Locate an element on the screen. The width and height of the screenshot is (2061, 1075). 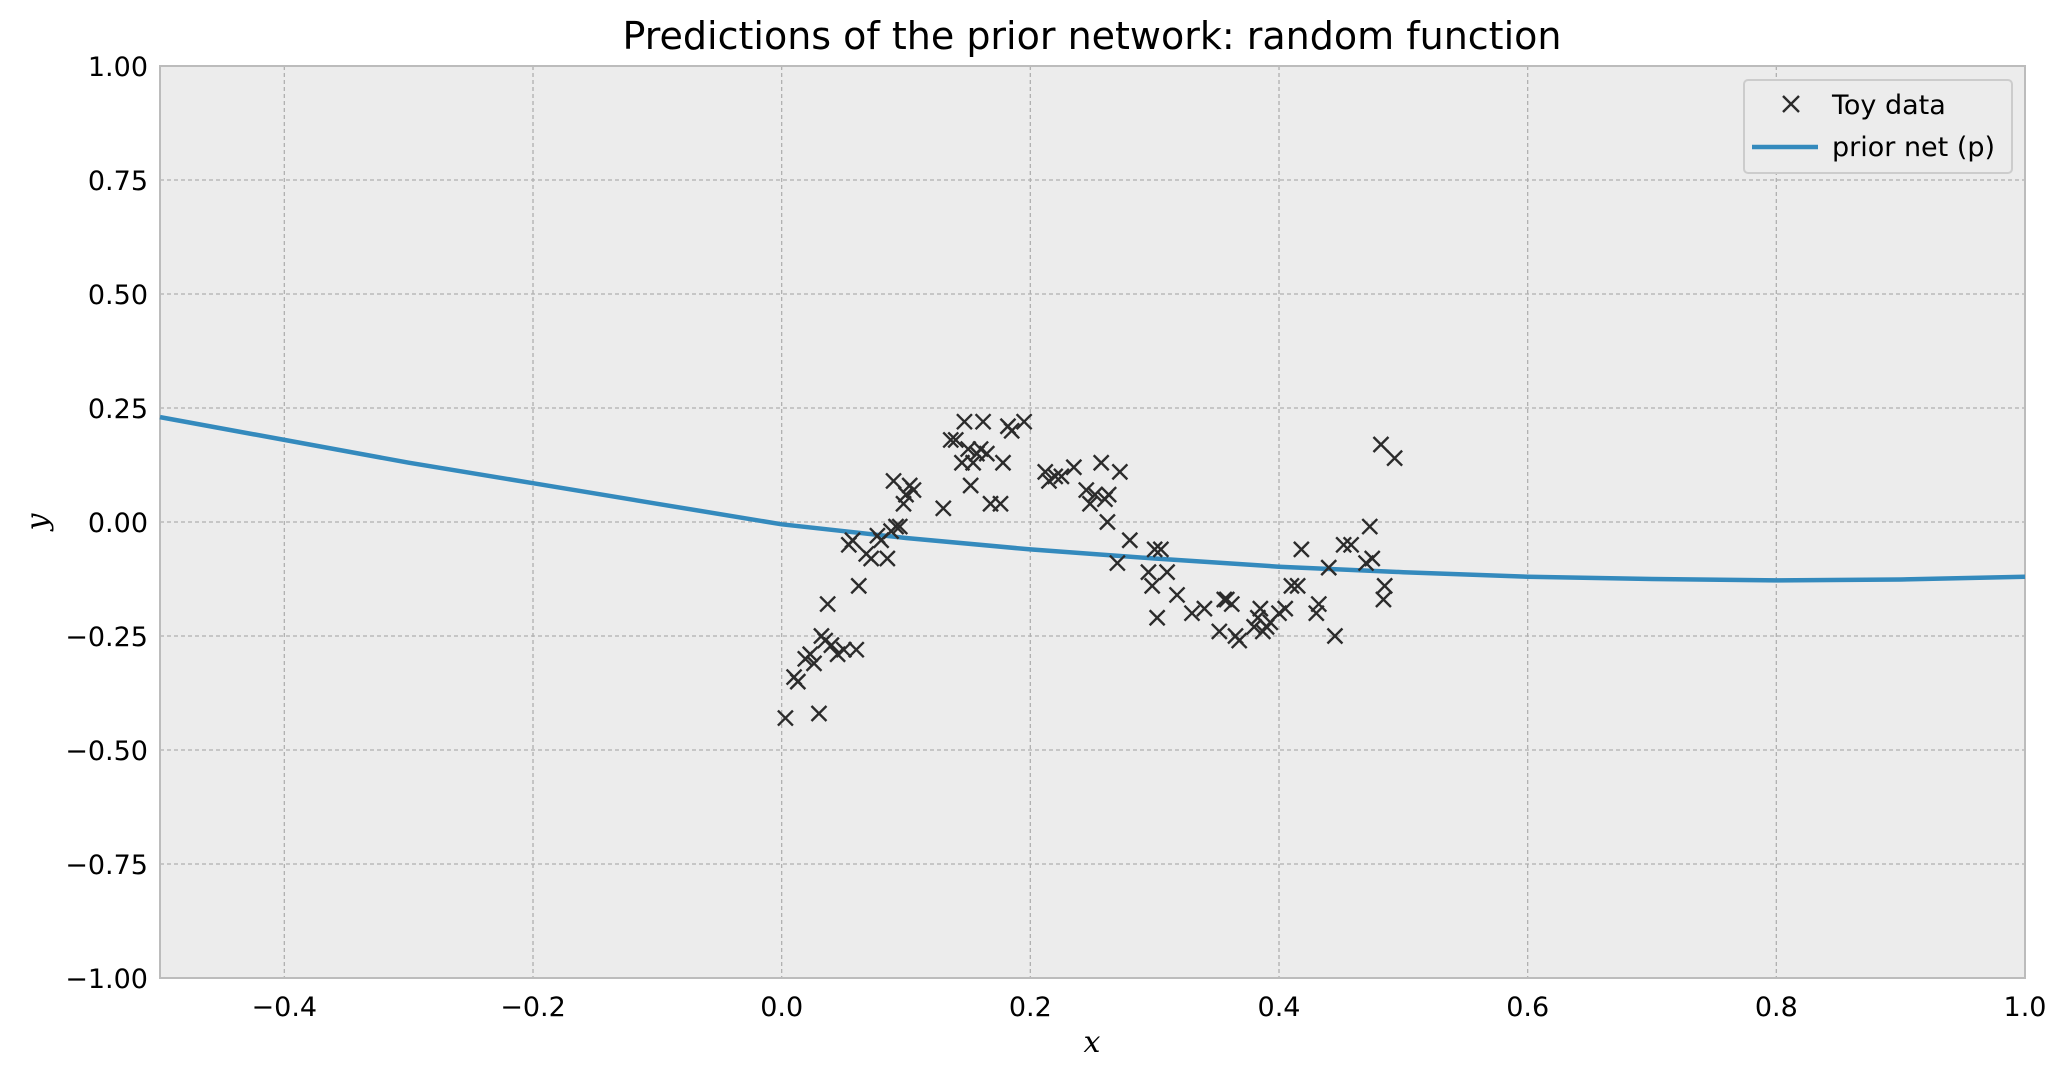
y-tick-label: −1.00 is located at coordinates (106, 979).